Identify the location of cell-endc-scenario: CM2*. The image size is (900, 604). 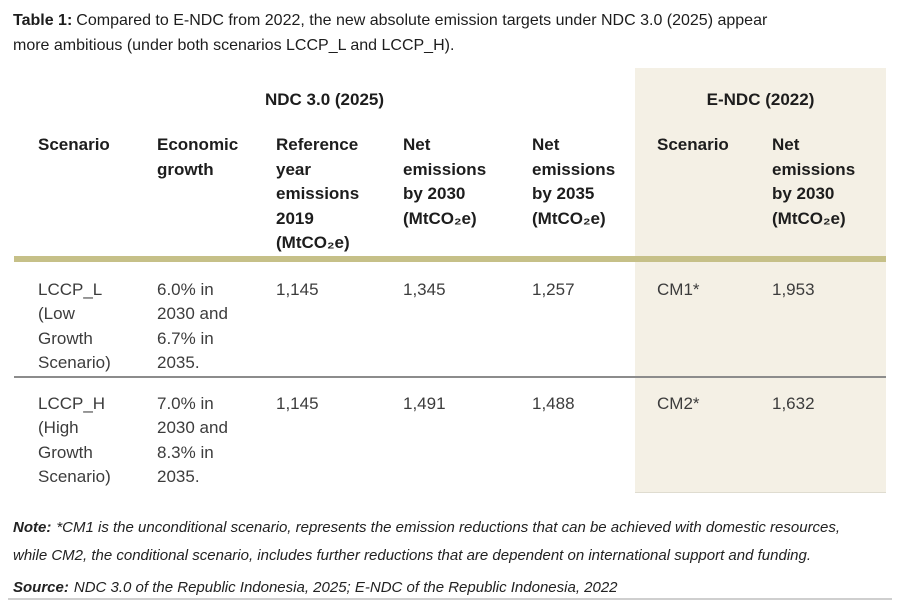
(703, 434).